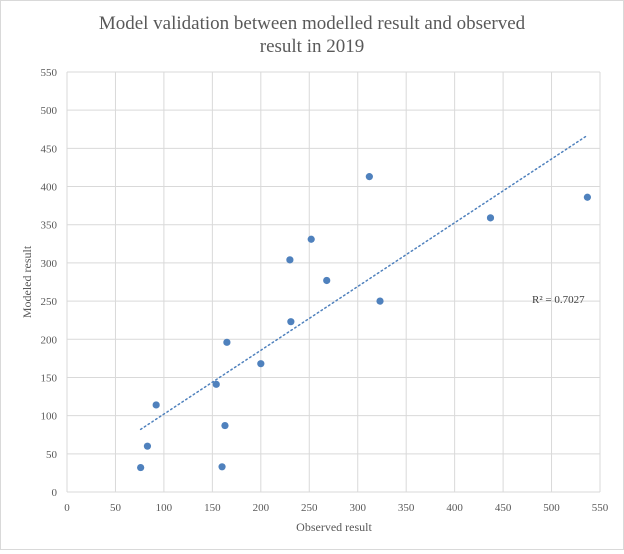 Image resolution: width=624 pixels, height=554 pixels. I want to click on y-tick-label: 50, so click(52, 455).